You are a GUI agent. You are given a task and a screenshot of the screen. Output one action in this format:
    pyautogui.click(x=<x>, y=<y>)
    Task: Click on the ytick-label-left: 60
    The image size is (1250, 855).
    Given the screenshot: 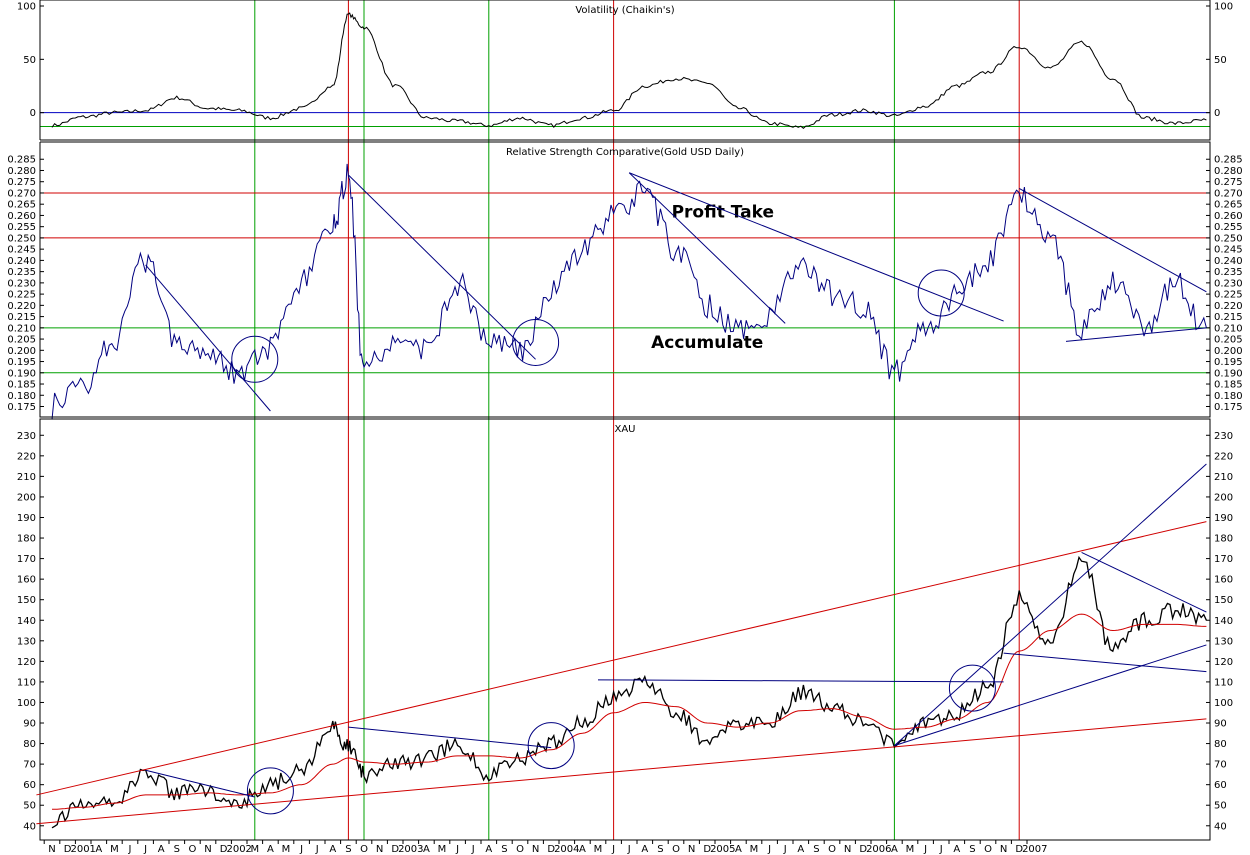 What is the action you would take?
    pyautogui.click(x=29, y=785)
    